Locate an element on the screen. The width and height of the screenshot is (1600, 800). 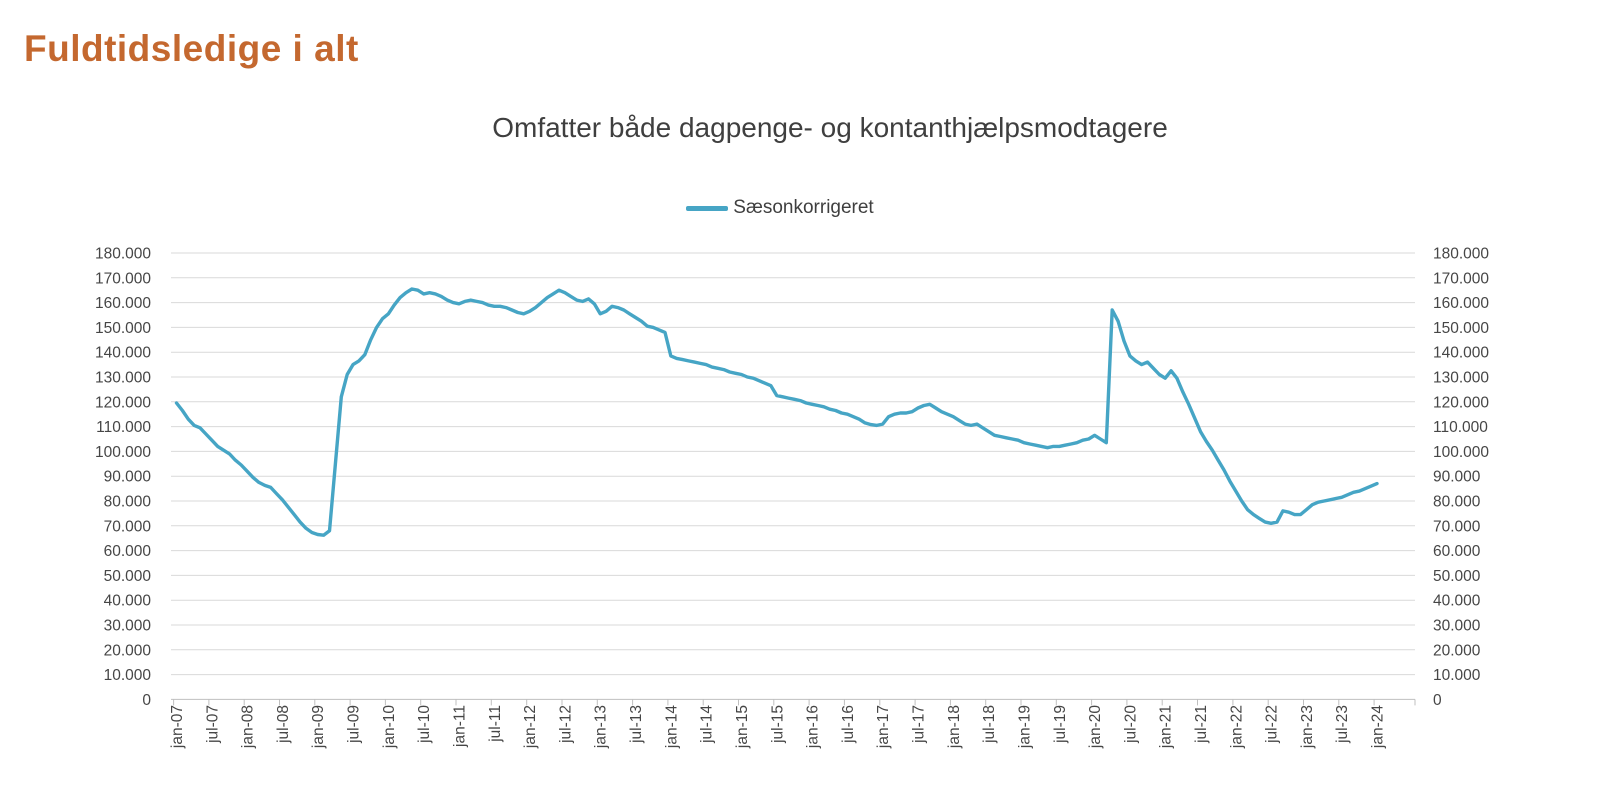
svg-text: jul-15 is located at coordinates (777, 724).